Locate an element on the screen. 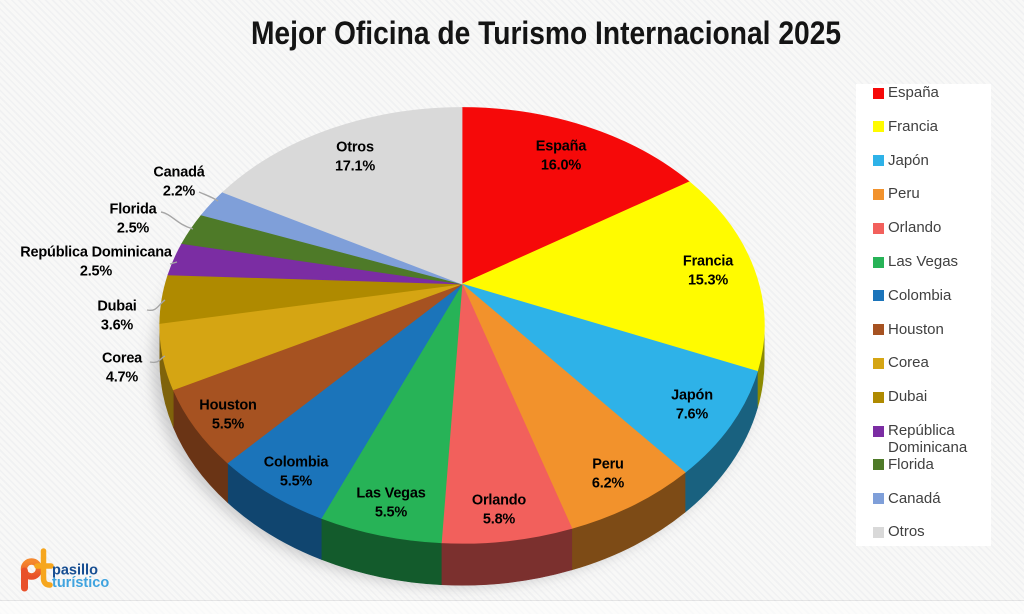 The height and width of the screenshot is (614, 1024). svg-text: pasillo is located at coordinates (75, 571).